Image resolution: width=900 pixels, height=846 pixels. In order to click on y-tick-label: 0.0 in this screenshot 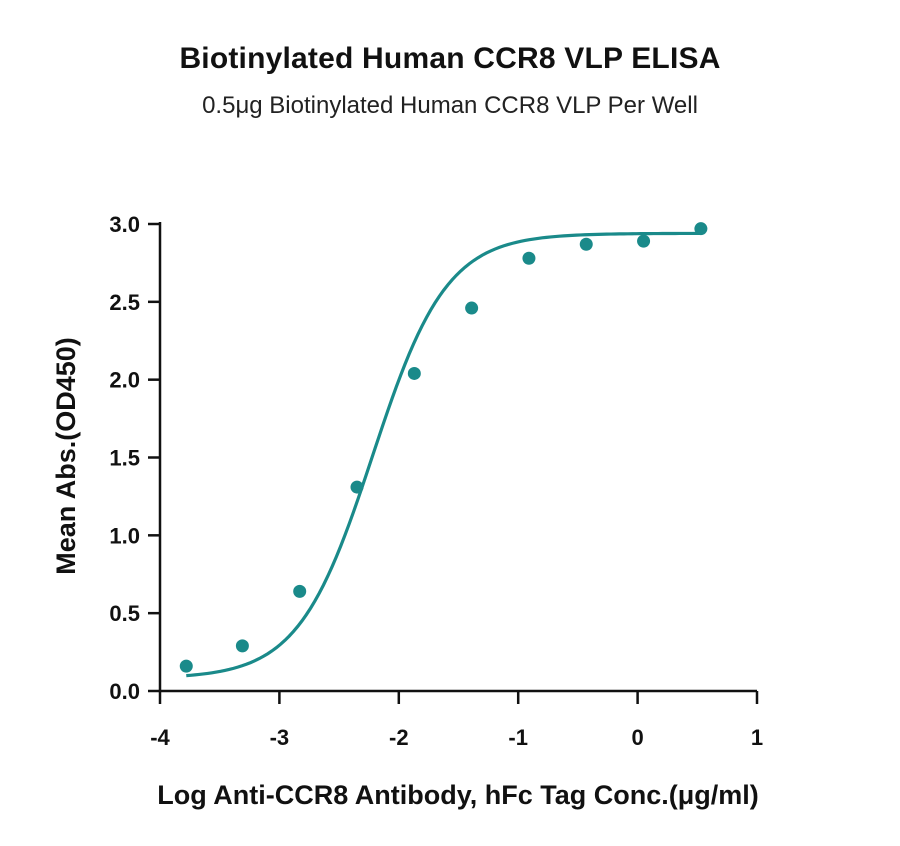, I will do `click(124, 691)`.